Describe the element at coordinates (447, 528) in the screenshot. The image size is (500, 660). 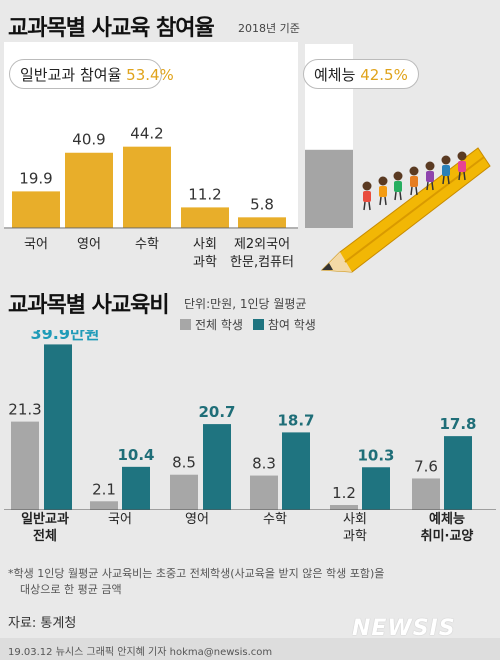
I see `cat-arts: 예체능 취미·교양` at that location.